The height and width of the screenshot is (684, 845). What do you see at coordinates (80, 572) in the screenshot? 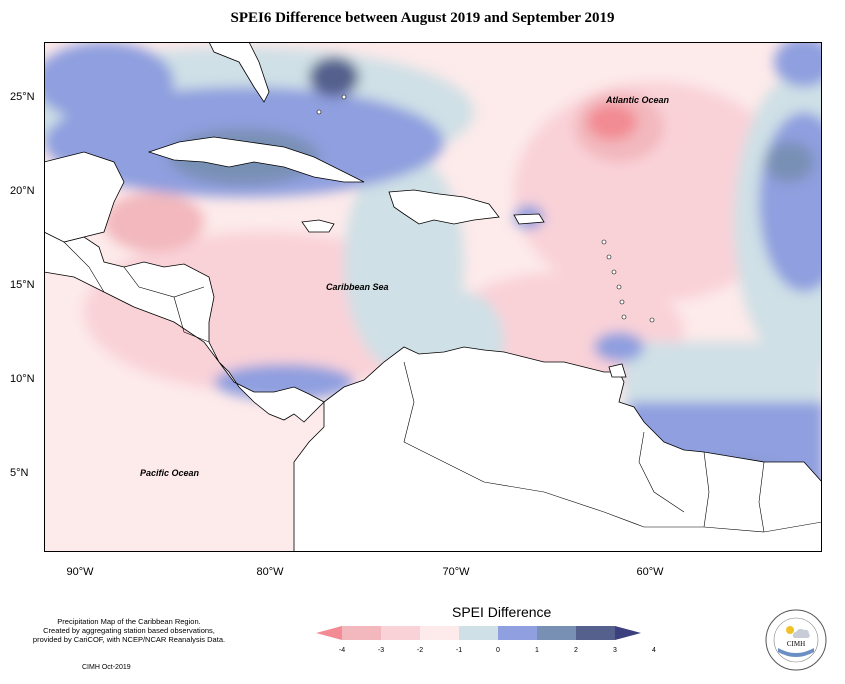
I see `lon-label-90: 90°W` at bounding box center [80, 572].